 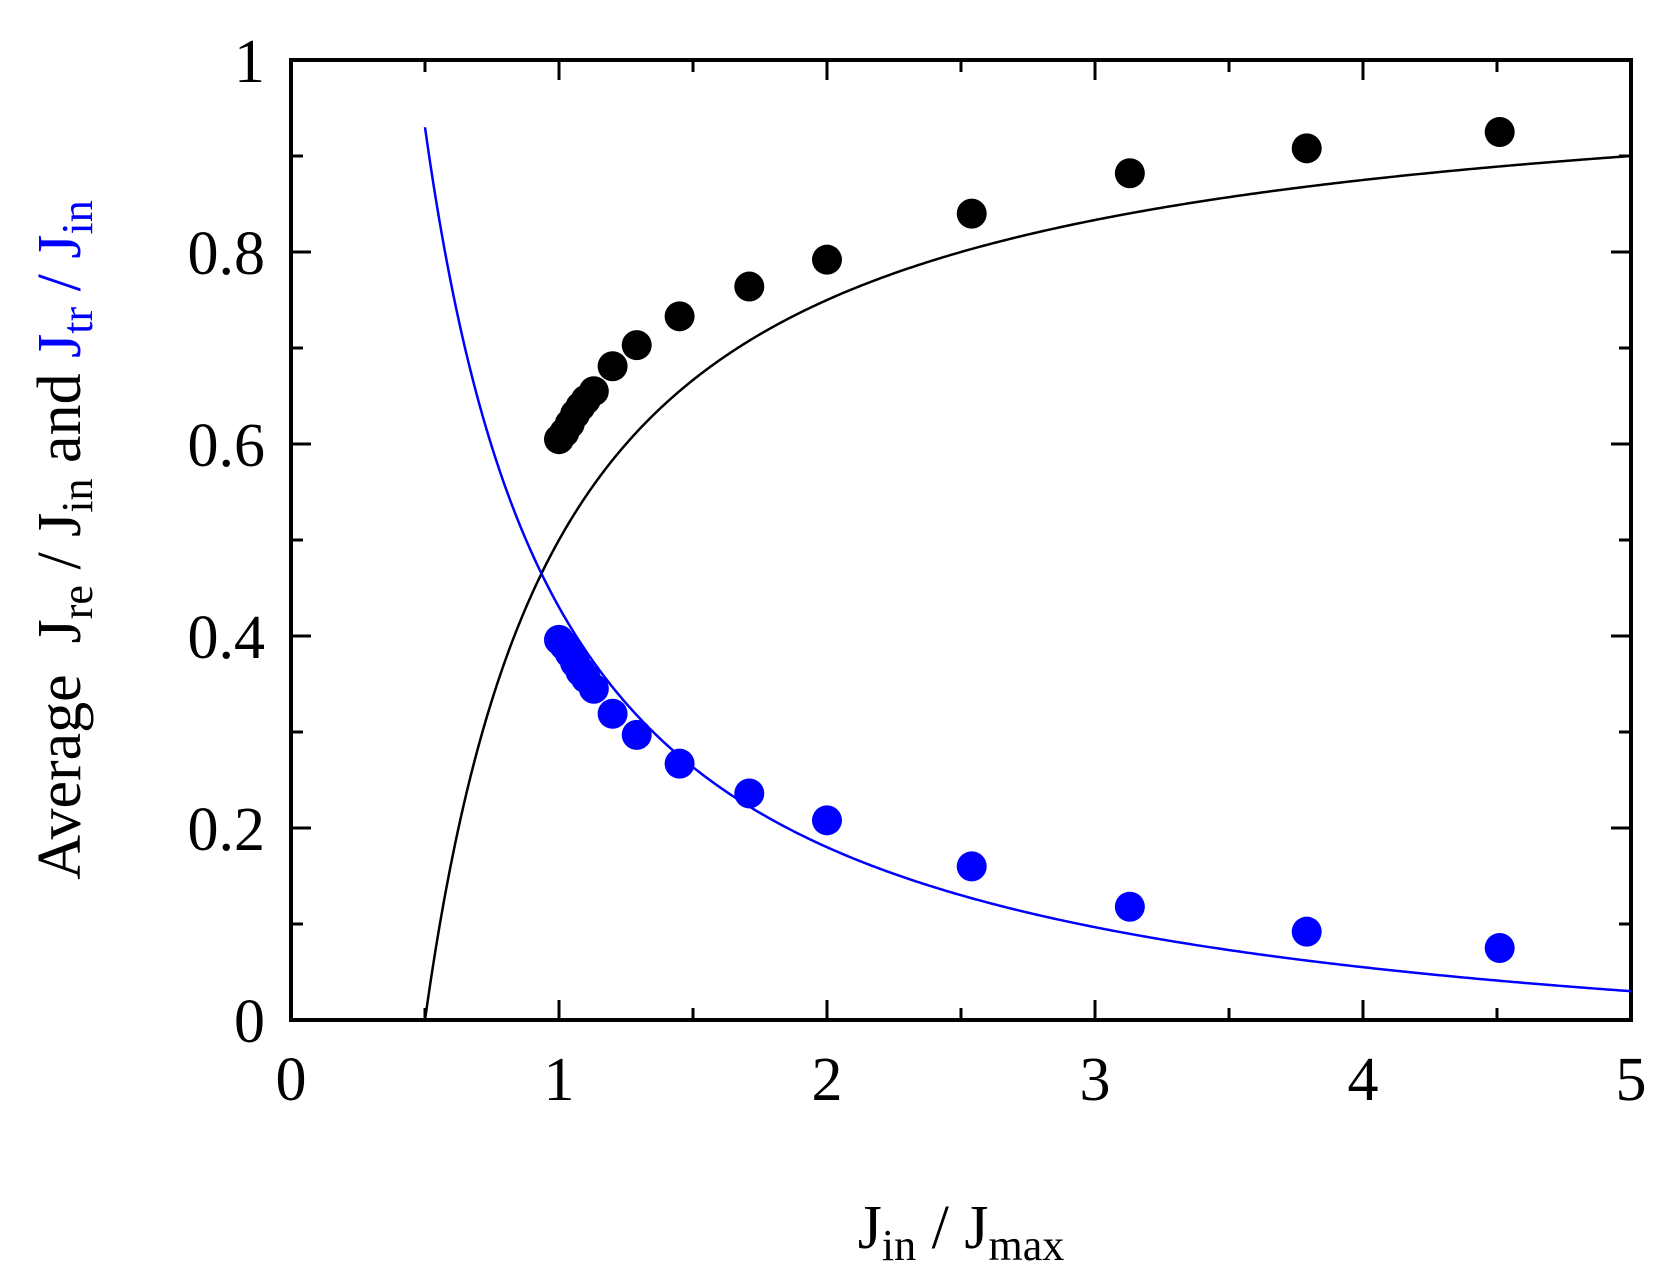 What do you see at coordinates (249, 62) in the screenshot?
I see `y-tick-label: 1` at bounding box center [249, 62].